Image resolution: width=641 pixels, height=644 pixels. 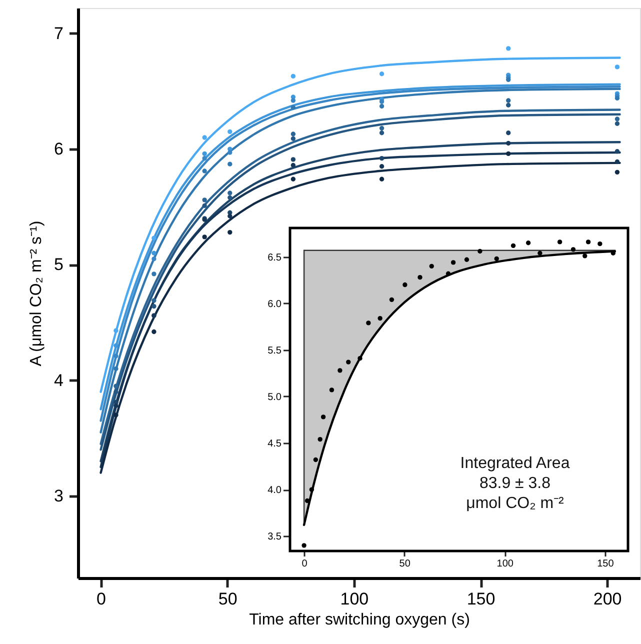 What do you see at coordinates (275, 350) in the screenshot?
I see `y-tick-label: 5.5` at bounding box center [275, 350].